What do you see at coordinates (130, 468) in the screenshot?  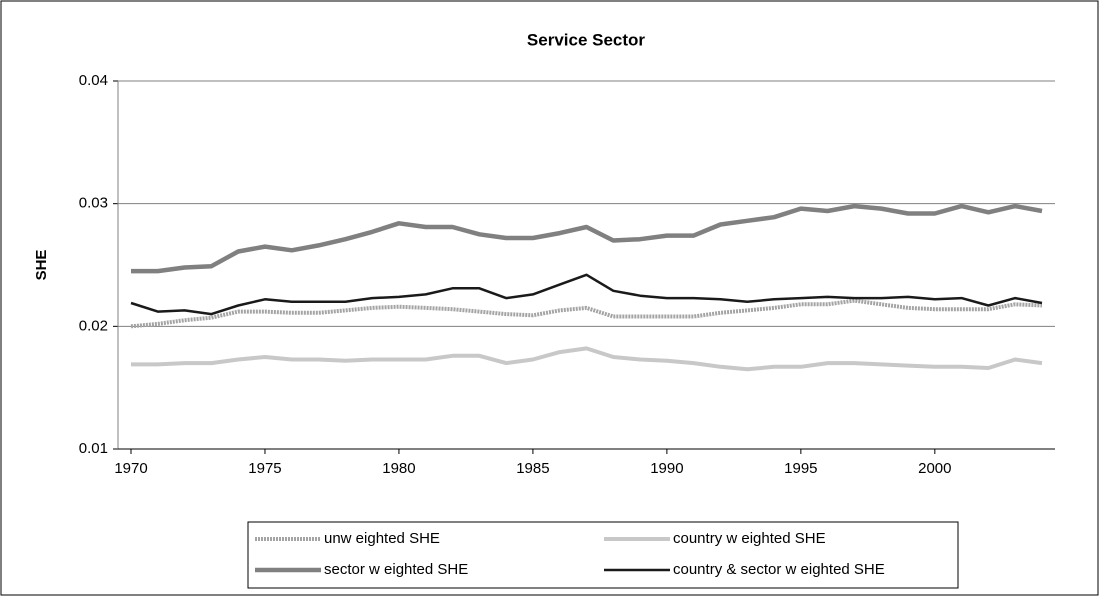 I see `x-tick-label: 1970` at bounding box center [130, 468].